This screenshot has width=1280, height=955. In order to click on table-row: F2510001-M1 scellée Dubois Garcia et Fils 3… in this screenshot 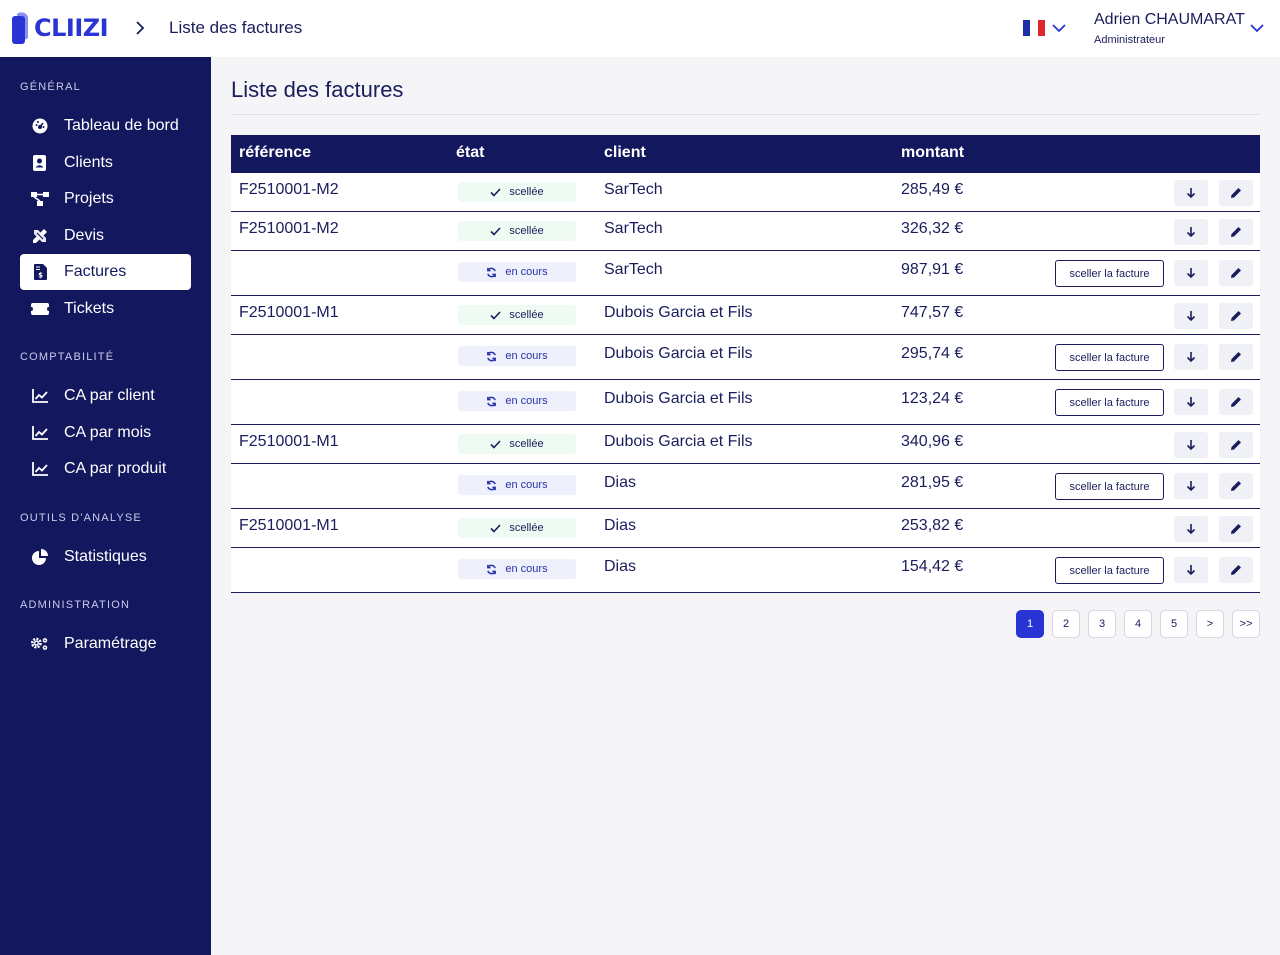, I will do `click(745, 444)`.